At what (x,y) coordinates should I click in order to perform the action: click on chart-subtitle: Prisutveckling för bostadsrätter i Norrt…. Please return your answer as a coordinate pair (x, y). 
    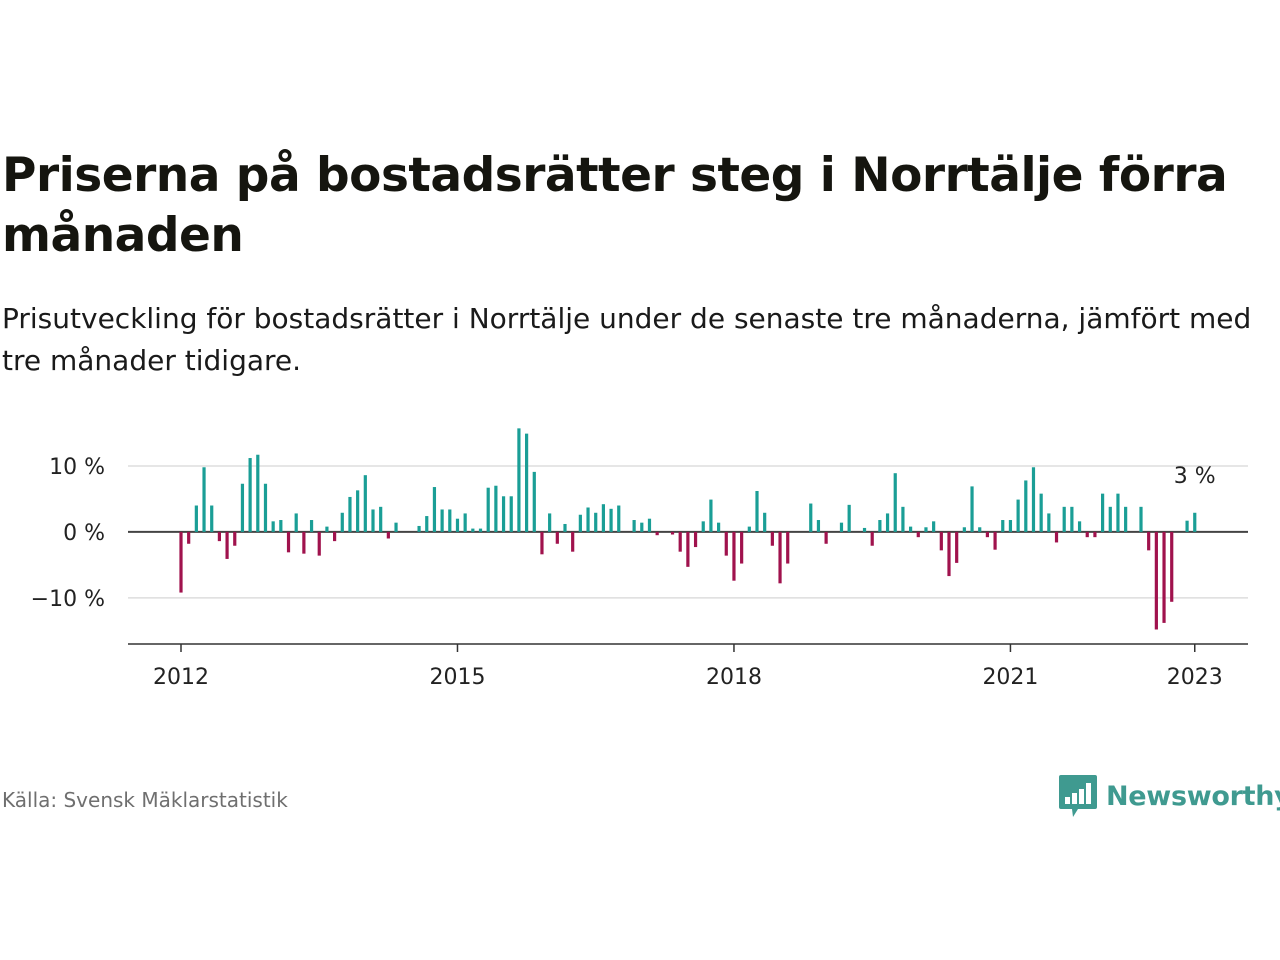
    Looking at the image, I should click on (627, 339).